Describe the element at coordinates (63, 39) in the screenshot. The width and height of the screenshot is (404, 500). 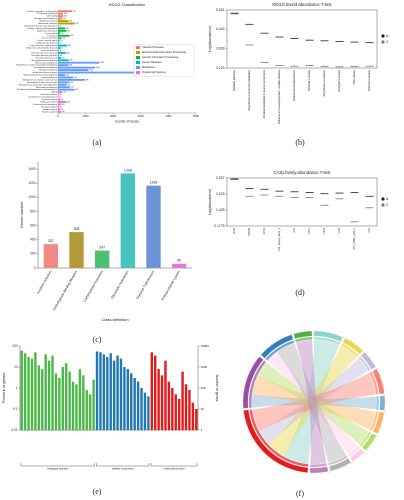
I see `data-label: 120` at that location.